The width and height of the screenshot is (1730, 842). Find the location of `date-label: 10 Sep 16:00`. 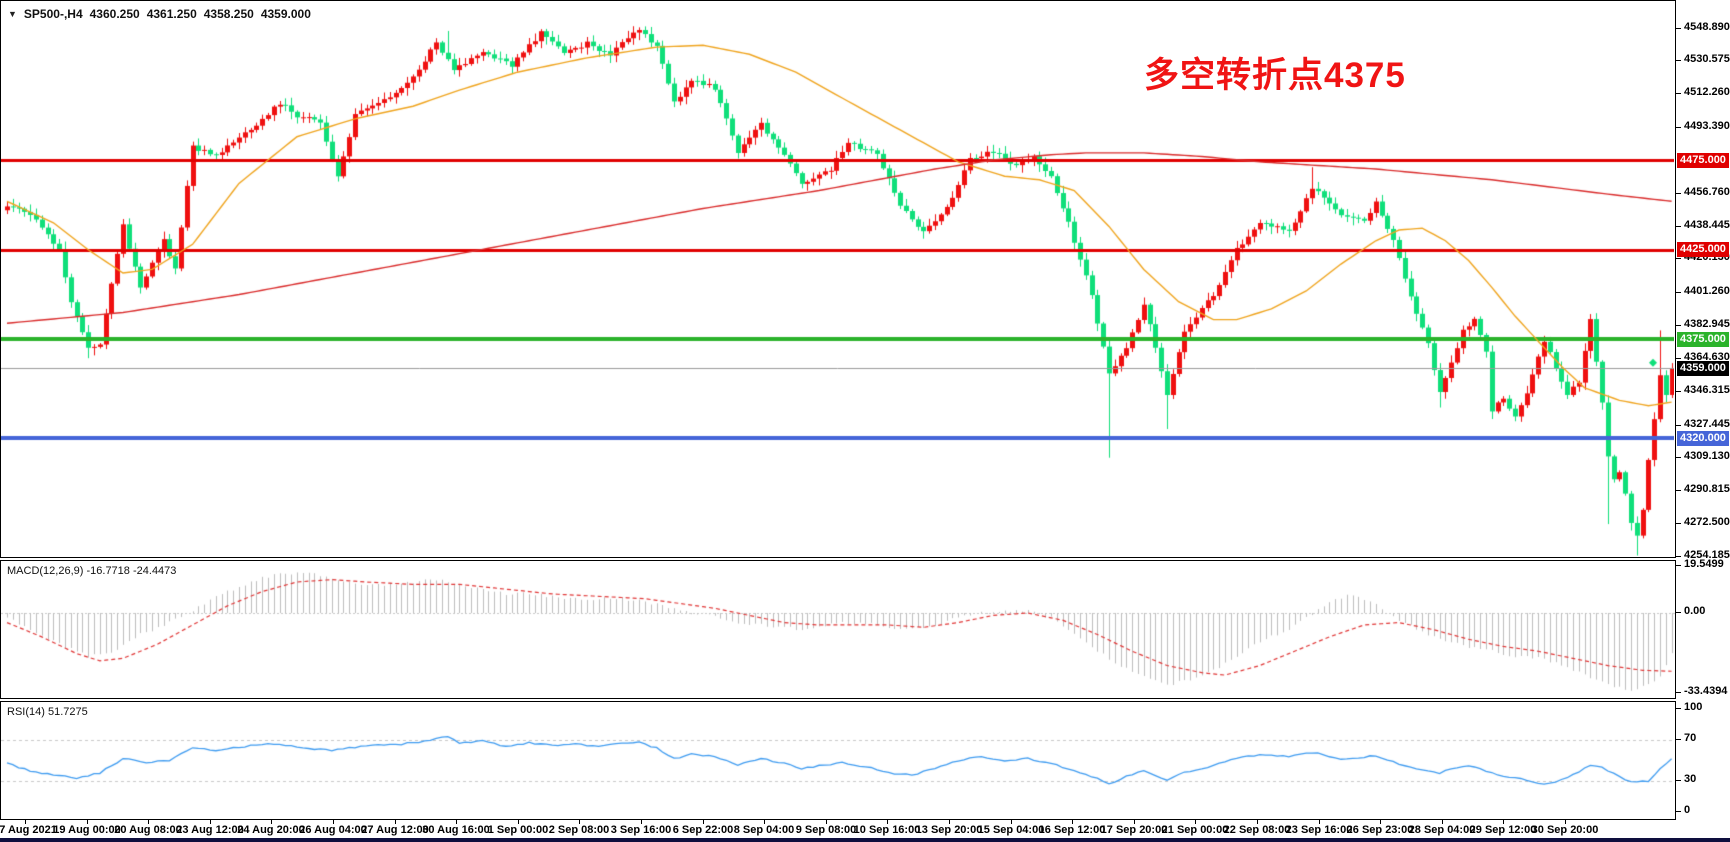

date-label: 10 Sep 16:00 is located at coordinates (887, 830).